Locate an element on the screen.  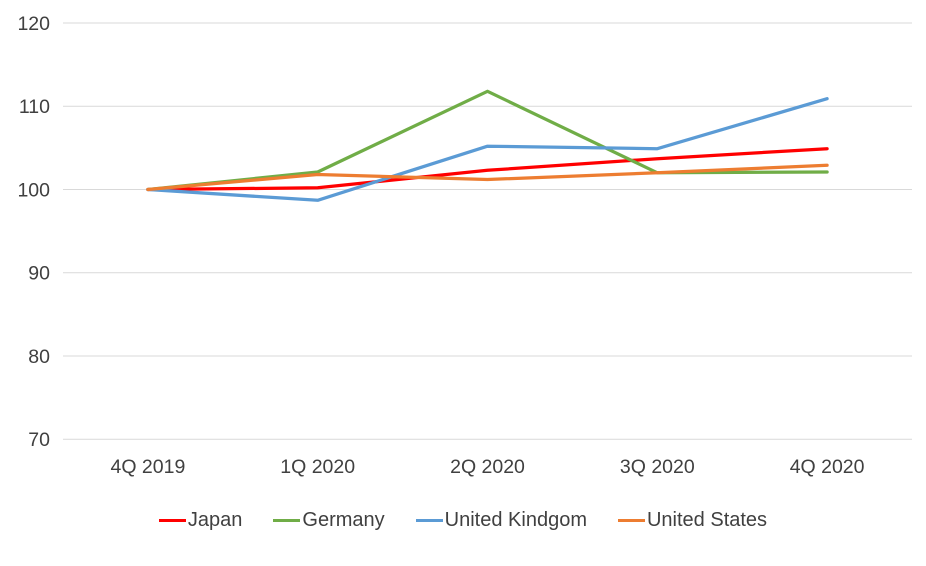
x-tick-label-1: 4Q 2019 is located at coordinates (147, 467).